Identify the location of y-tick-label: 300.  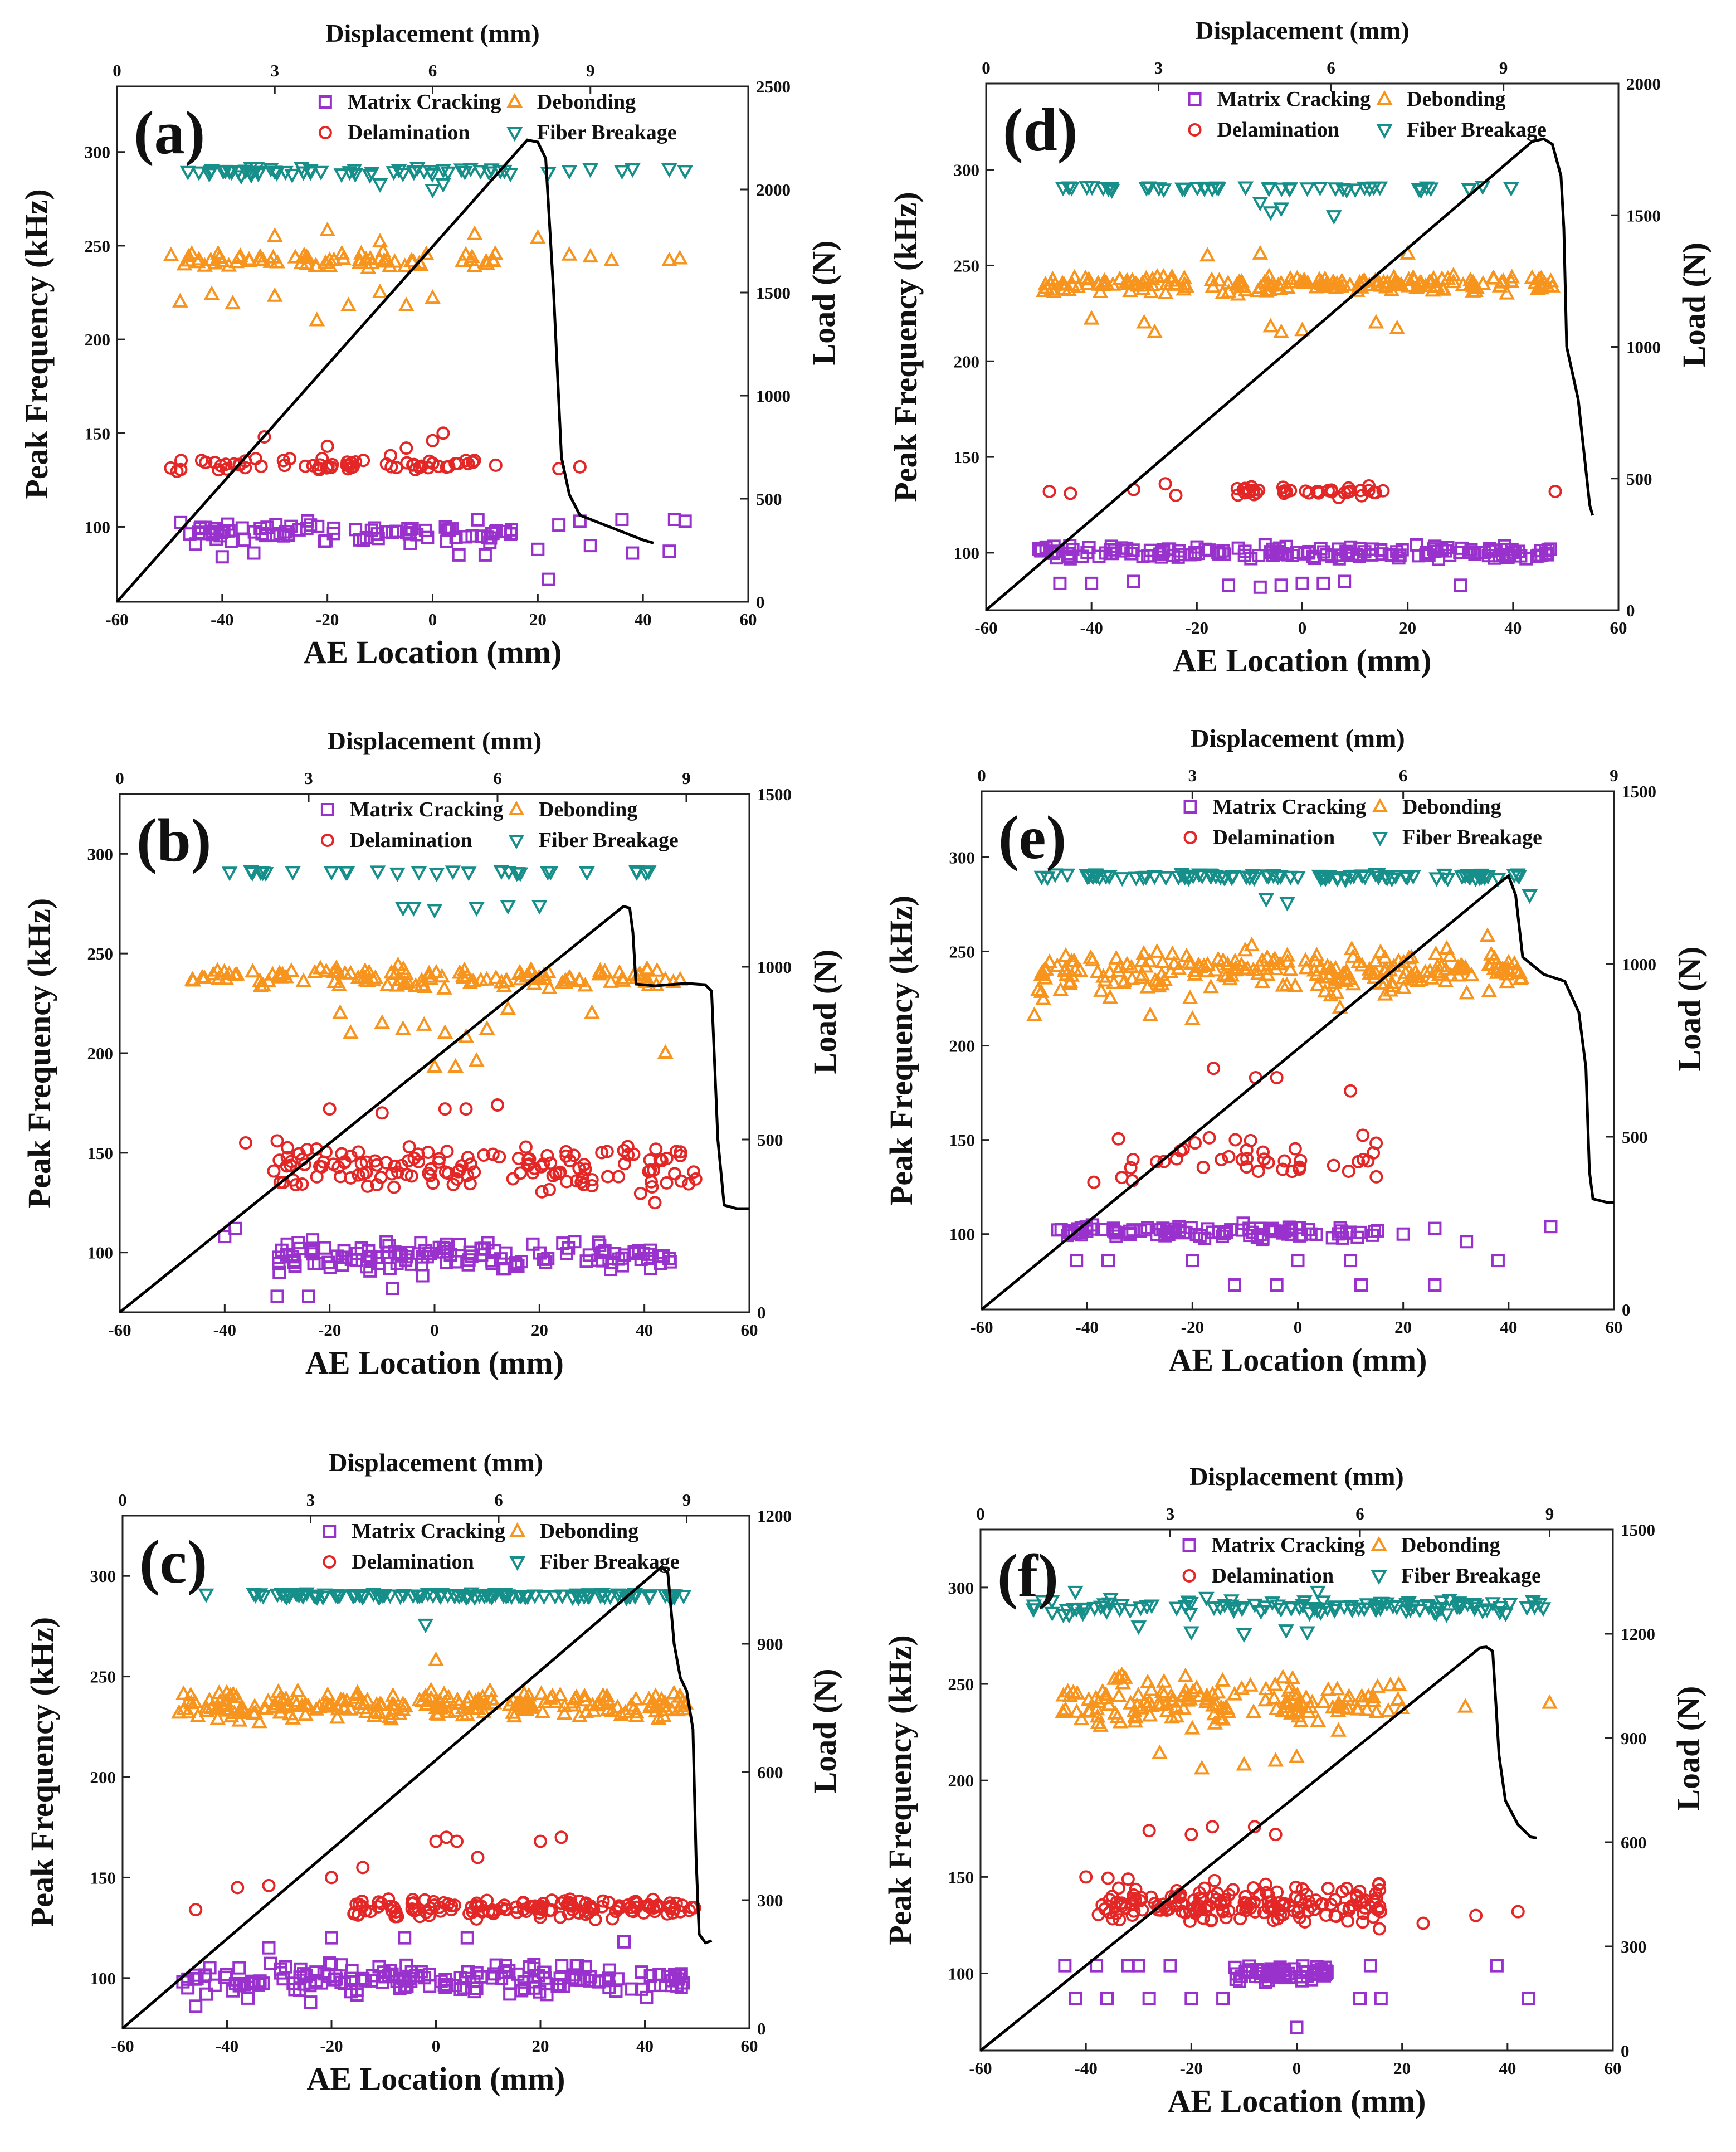
(103, 1576).